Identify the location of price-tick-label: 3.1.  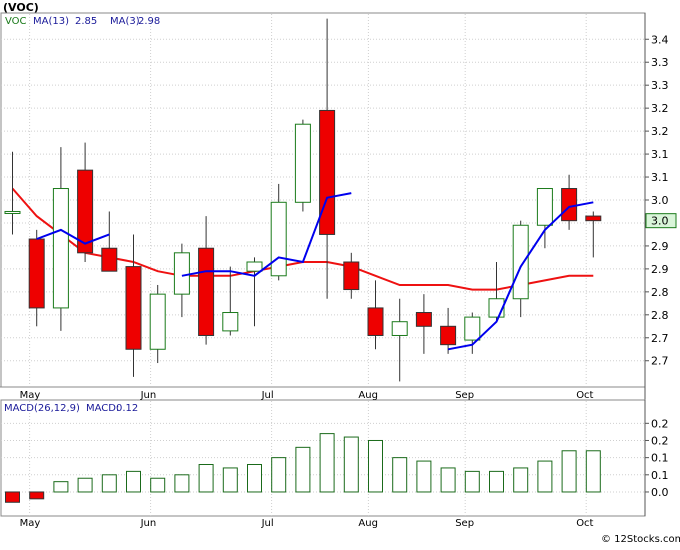
(660, 154).